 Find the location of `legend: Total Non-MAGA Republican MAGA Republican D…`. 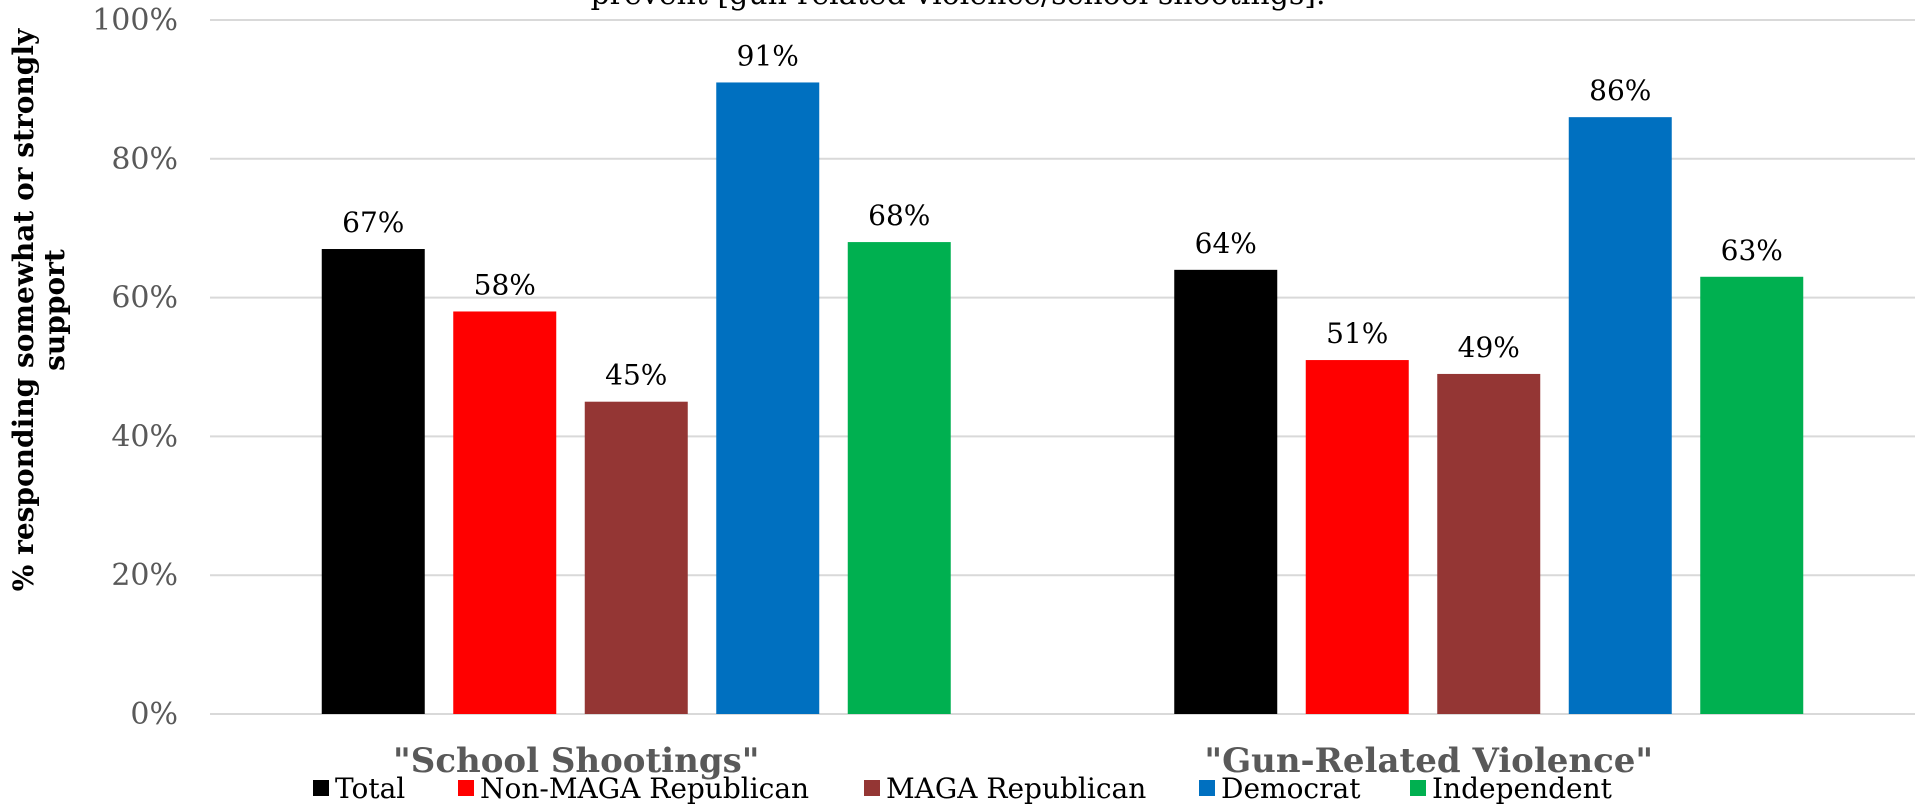

legend: Total Non-MAGA Republican MAGA Republican D… is located at coordinates (963, 788).